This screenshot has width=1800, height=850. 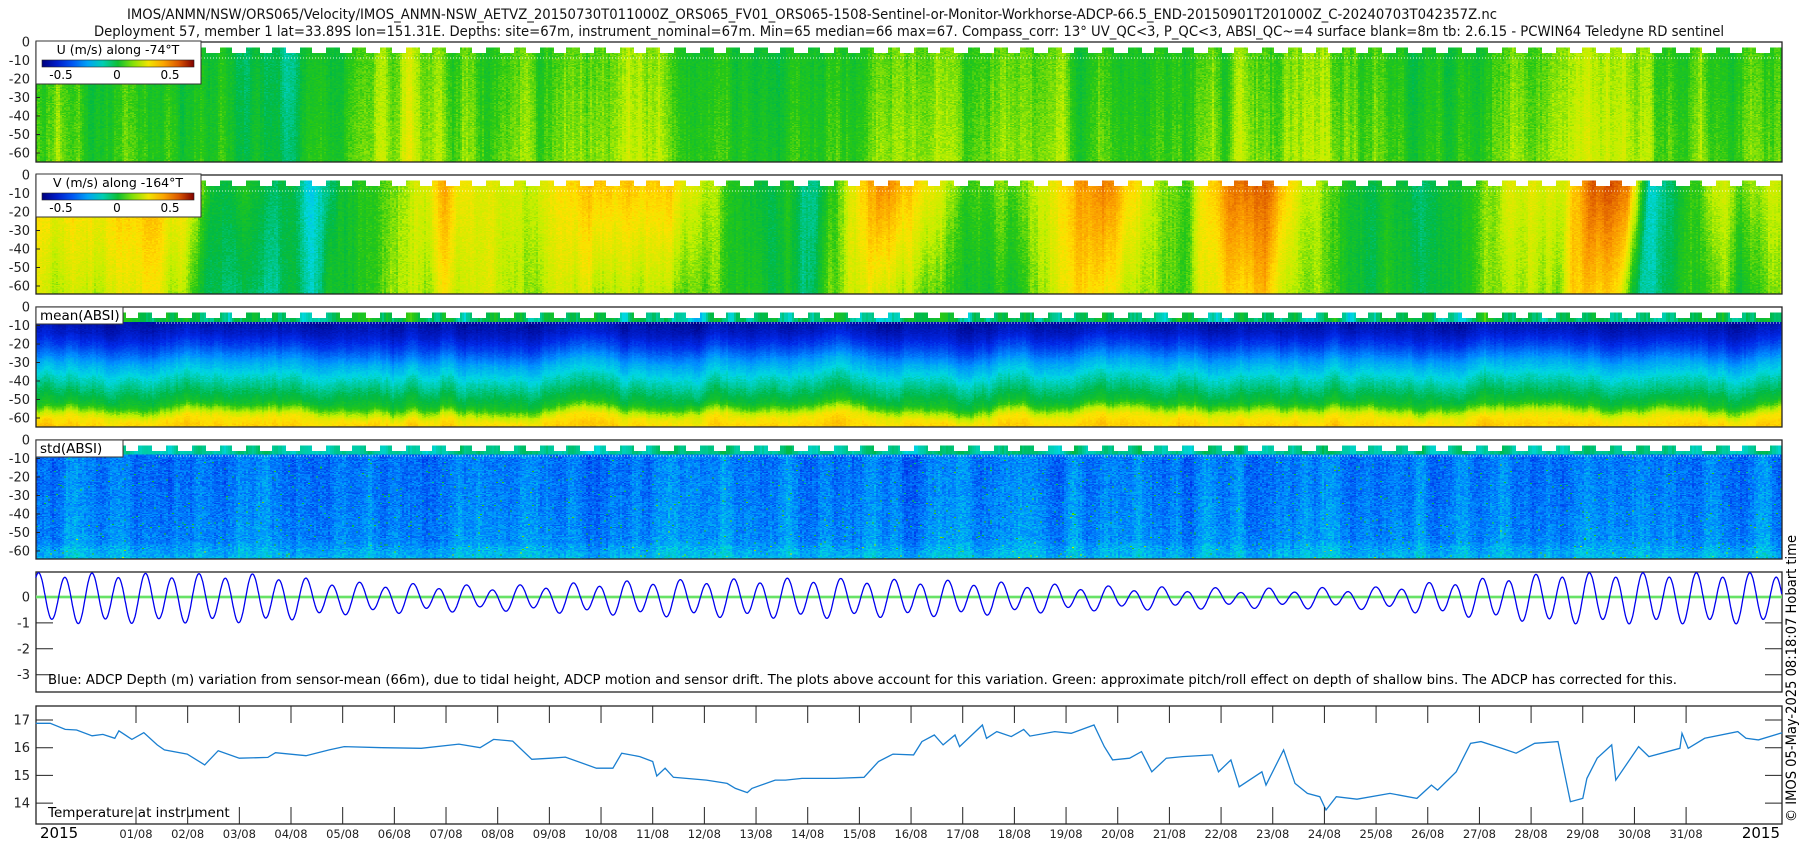 What do you see at coordinates (704, 834) in the screenshot?
I see `x-tick-label: 12/08` at bounding box center [704, 834].